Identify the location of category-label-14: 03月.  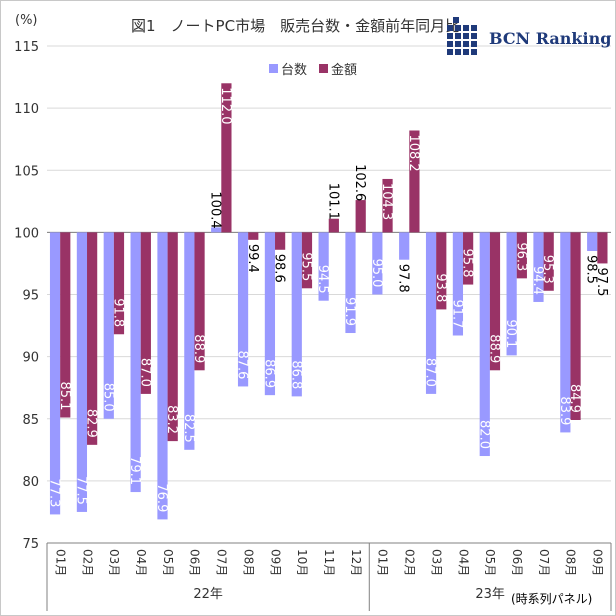
(436, 562).